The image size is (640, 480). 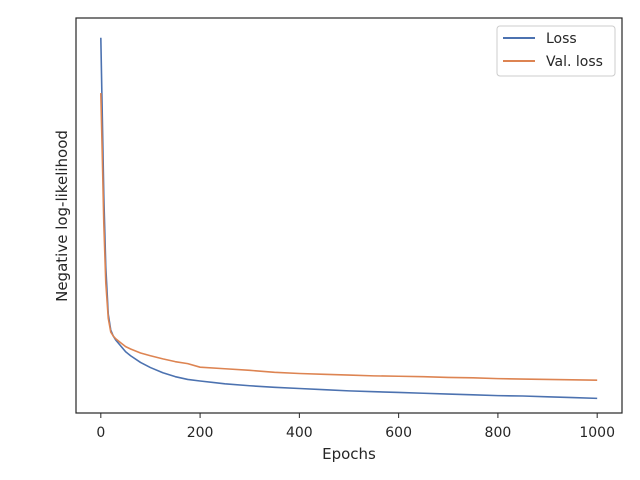 What do you see at coordinates (299, 433) in the screenshot?
I see `x-tick-label: 400` at bounding box center [299, 433].